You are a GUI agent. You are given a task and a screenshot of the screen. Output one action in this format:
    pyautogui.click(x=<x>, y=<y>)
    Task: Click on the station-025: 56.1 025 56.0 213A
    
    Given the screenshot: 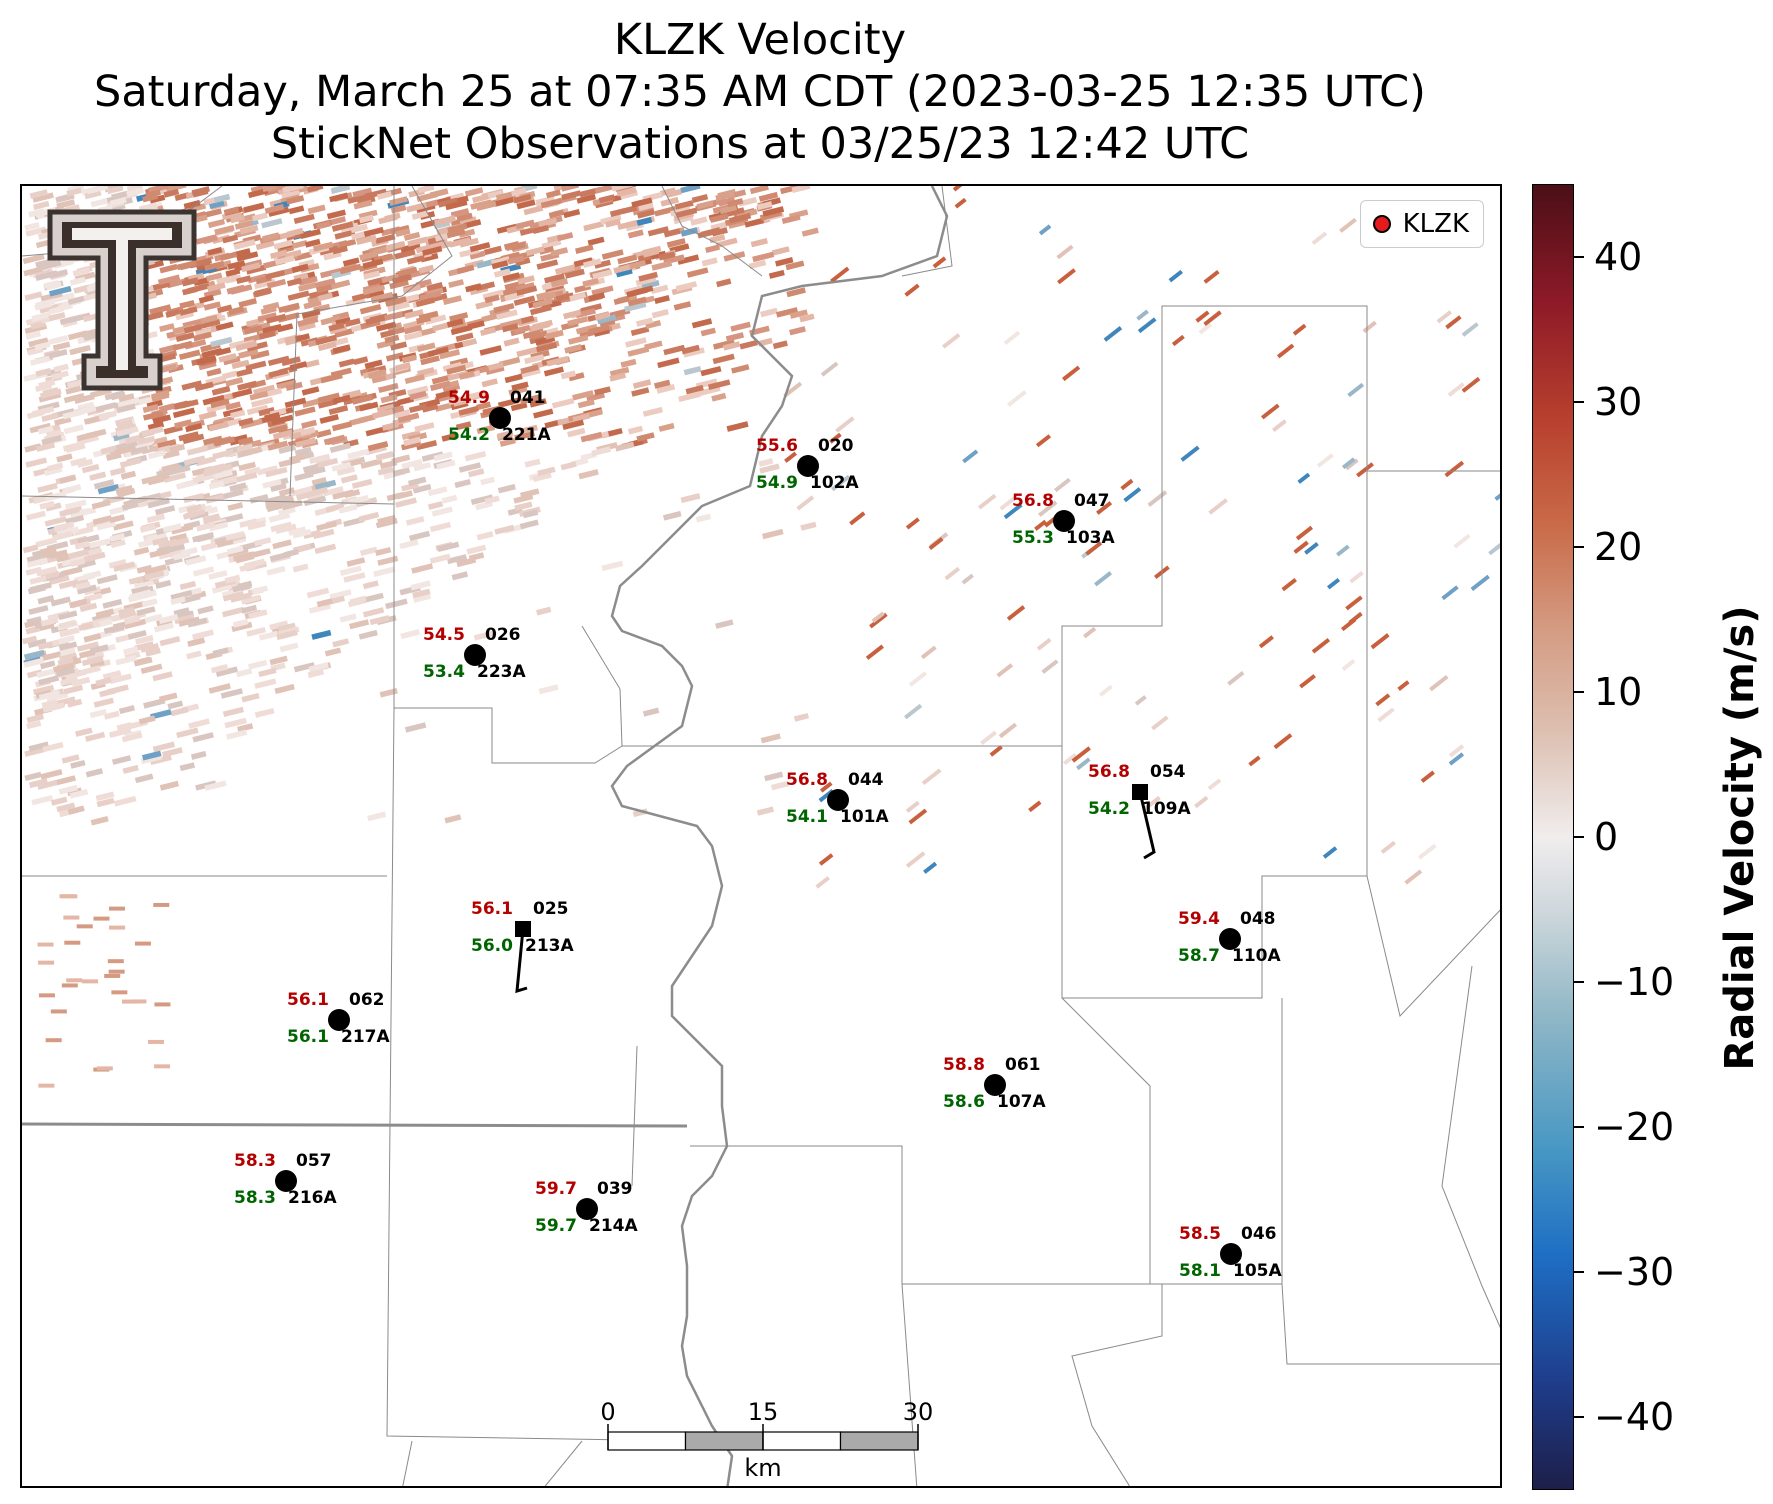 What is the action you would take?
    pyautogui.click(x=522, y=946)
    